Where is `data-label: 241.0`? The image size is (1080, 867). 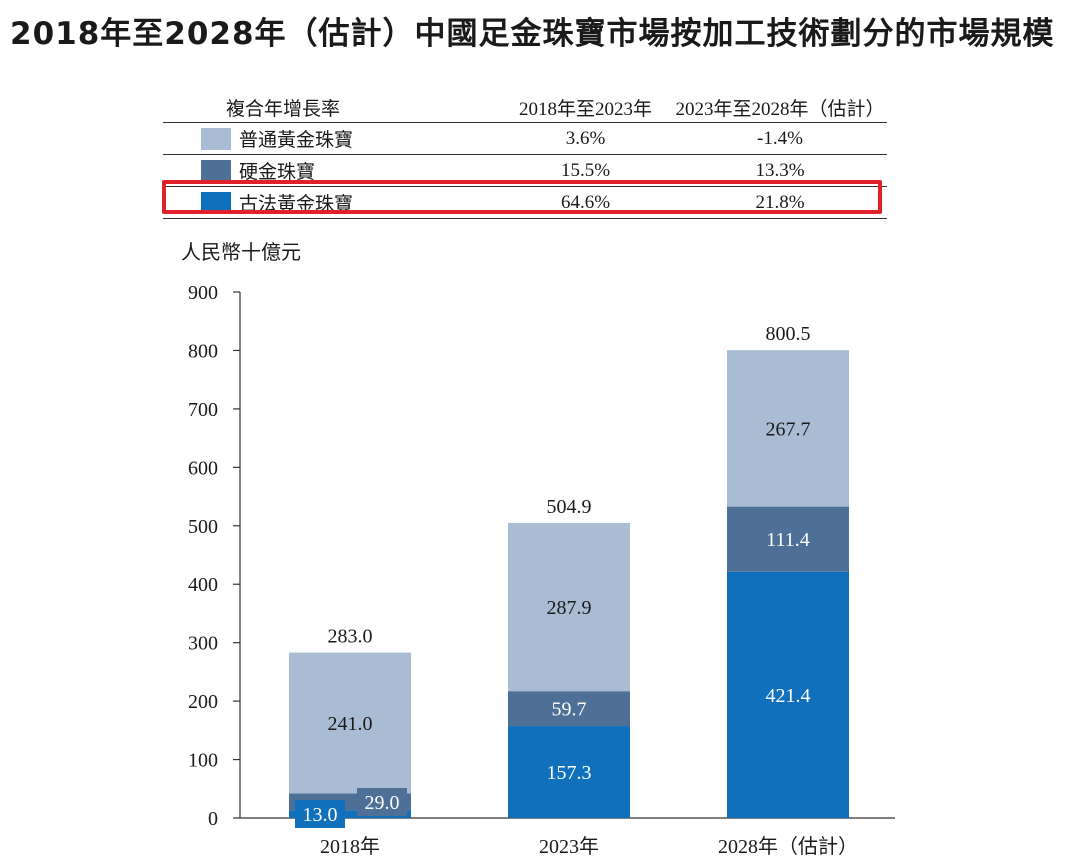
data-label: 241.0 is located at coordinates (350, 724).